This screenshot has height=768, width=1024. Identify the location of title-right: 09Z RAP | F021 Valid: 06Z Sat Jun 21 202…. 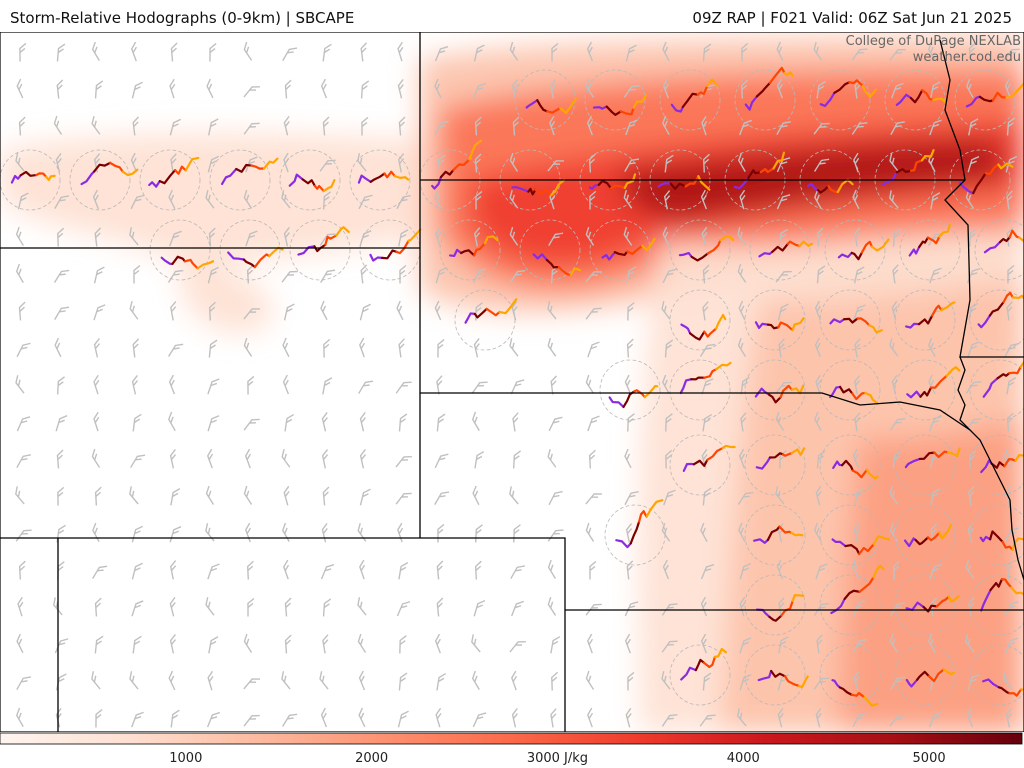
(852, 18).